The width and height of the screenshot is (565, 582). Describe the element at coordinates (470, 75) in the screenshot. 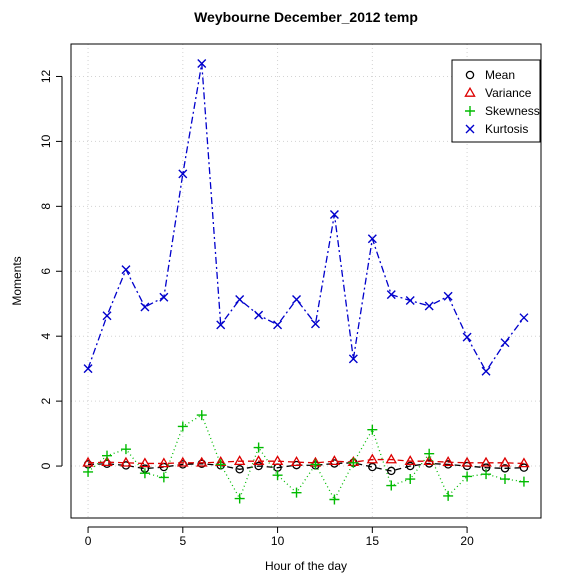

I see `legend-marker-mean` at that location.